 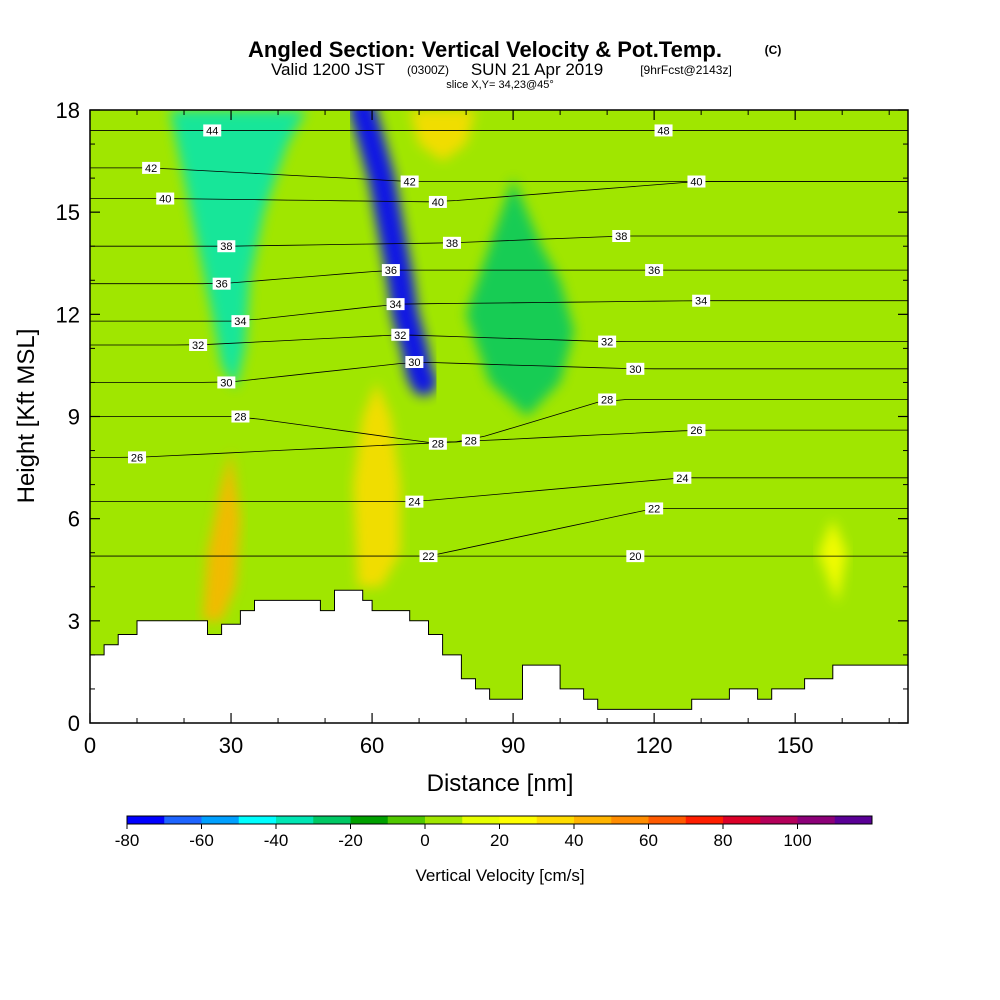 What do you see at coordinates (686, 70) in the screenshot?
I see `subtitle-forecast: [9hrFcst@2143z]` at bounding box center [686, 70].